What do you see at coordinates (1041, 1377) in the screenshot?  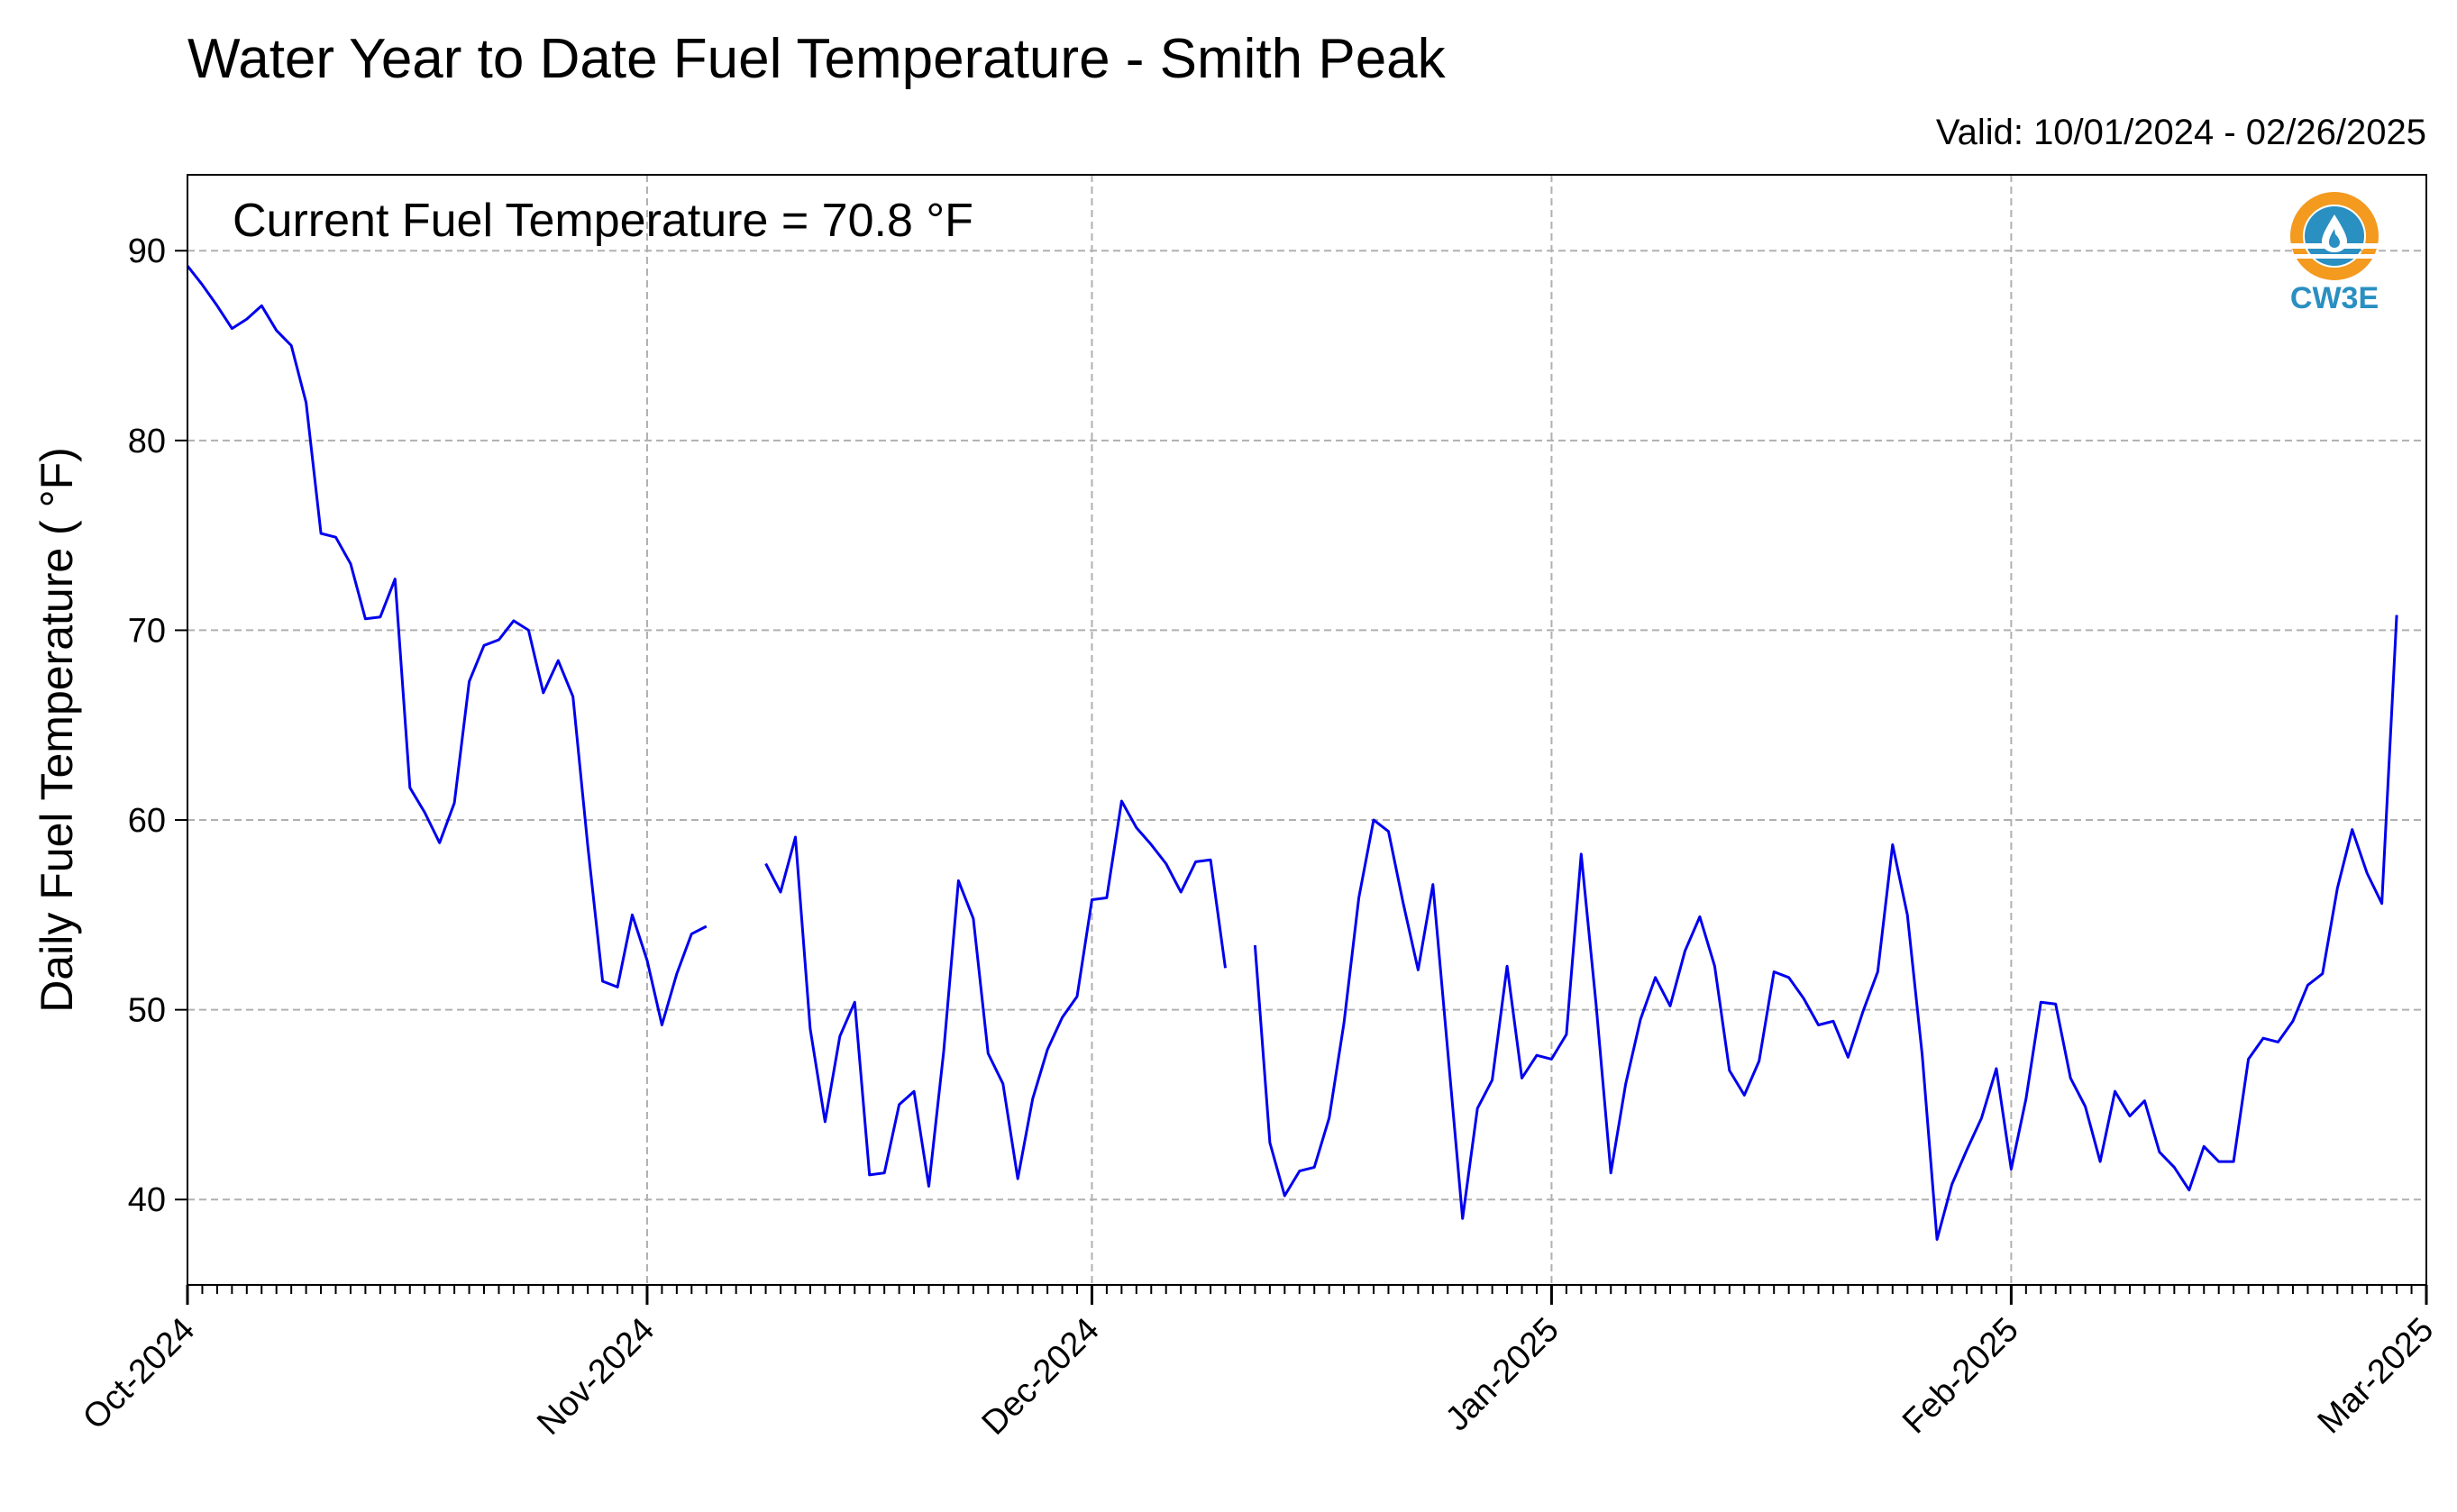 I see `x-tick-label: Dec-2024` at bounding box center [1041, 1377].